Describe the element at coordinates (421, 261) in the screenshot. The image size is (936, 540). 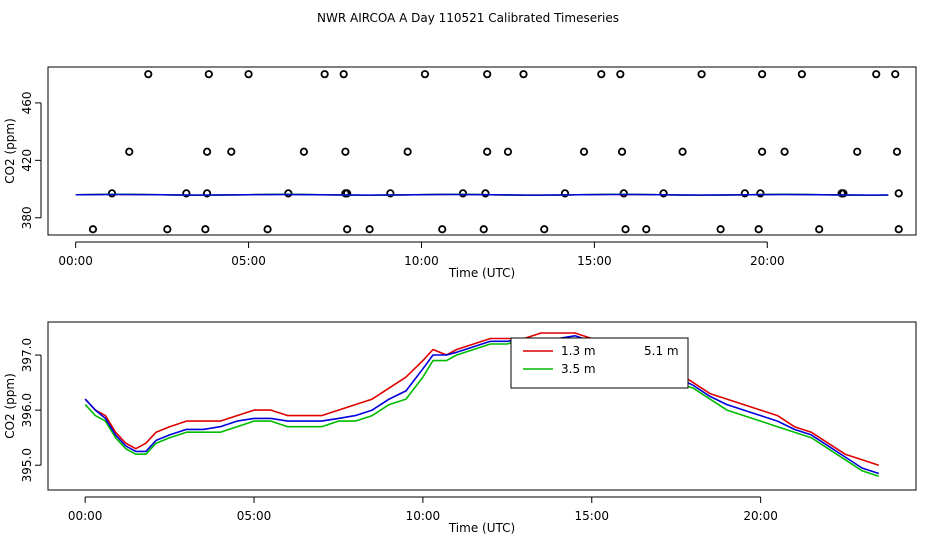
I see `x-tick-label-0-2: 10:00` at that location.